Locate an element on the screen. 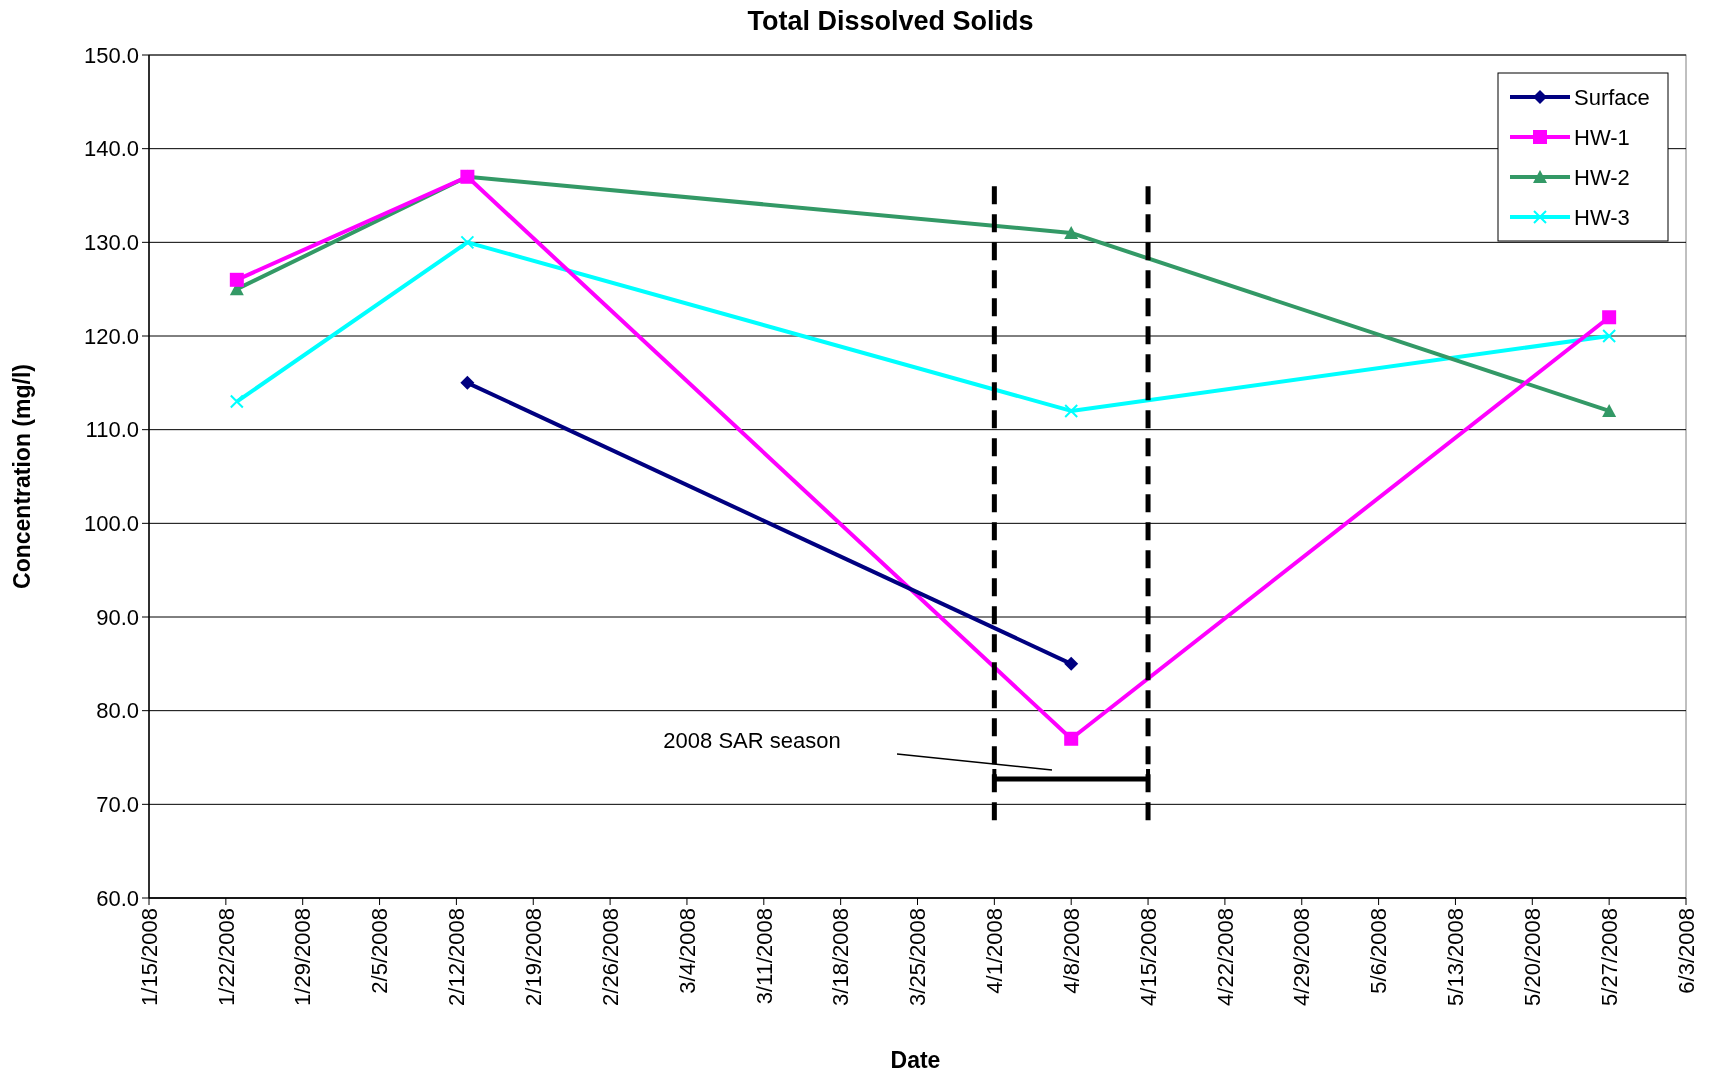  y-tick-label: 110.0 is located at coordinates (112, 430).